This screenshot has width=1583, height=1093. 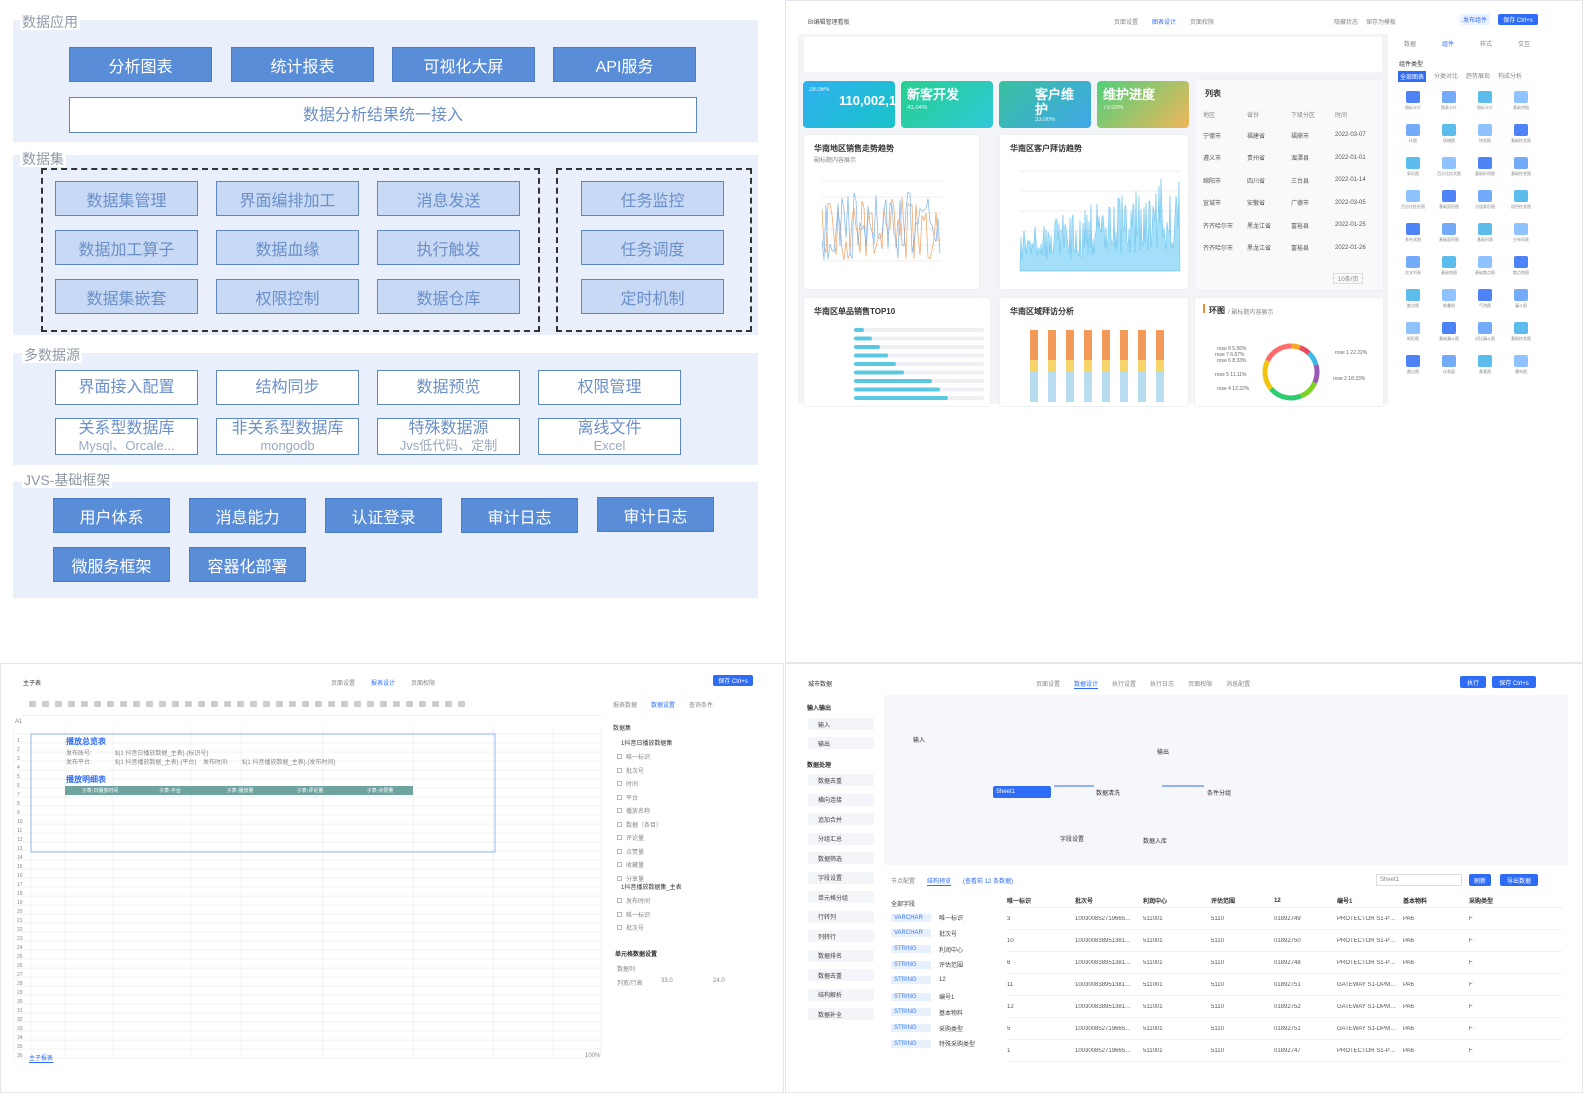 What do you see at coordinates (1446, 77) in the screenshot?
I see `filter-compare: 分类对比` at bounding box center [1446, 77].